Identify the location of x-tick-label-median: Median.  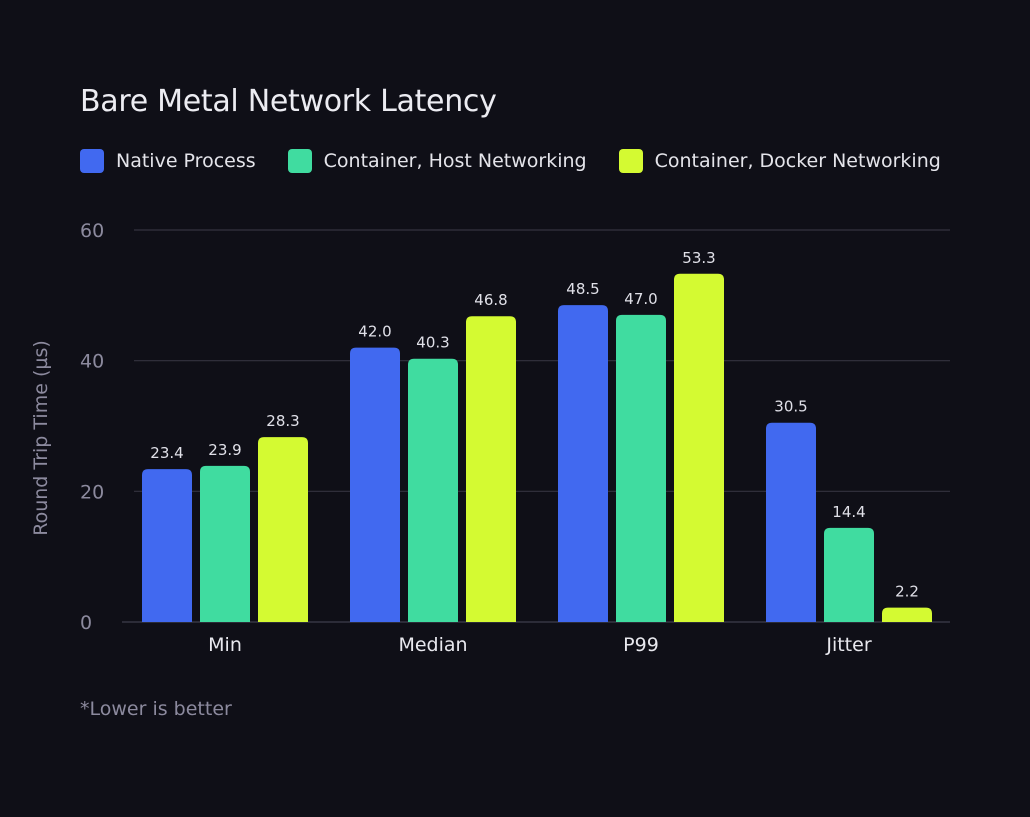
(432, 645).